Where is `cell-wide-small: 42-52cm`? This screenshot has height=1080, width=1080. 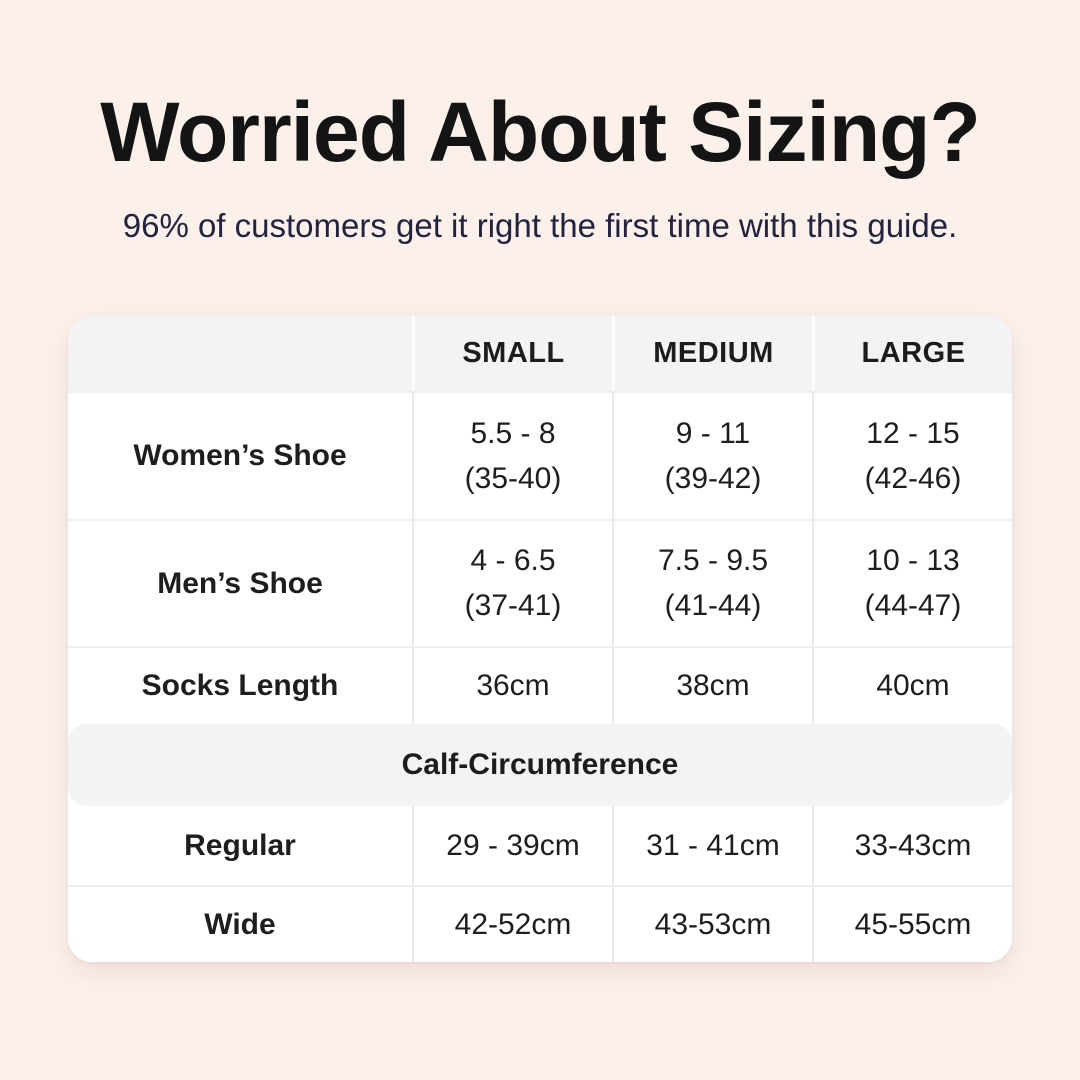
cell-wide-small: 42-52cm is located at coordinates (512, 923).